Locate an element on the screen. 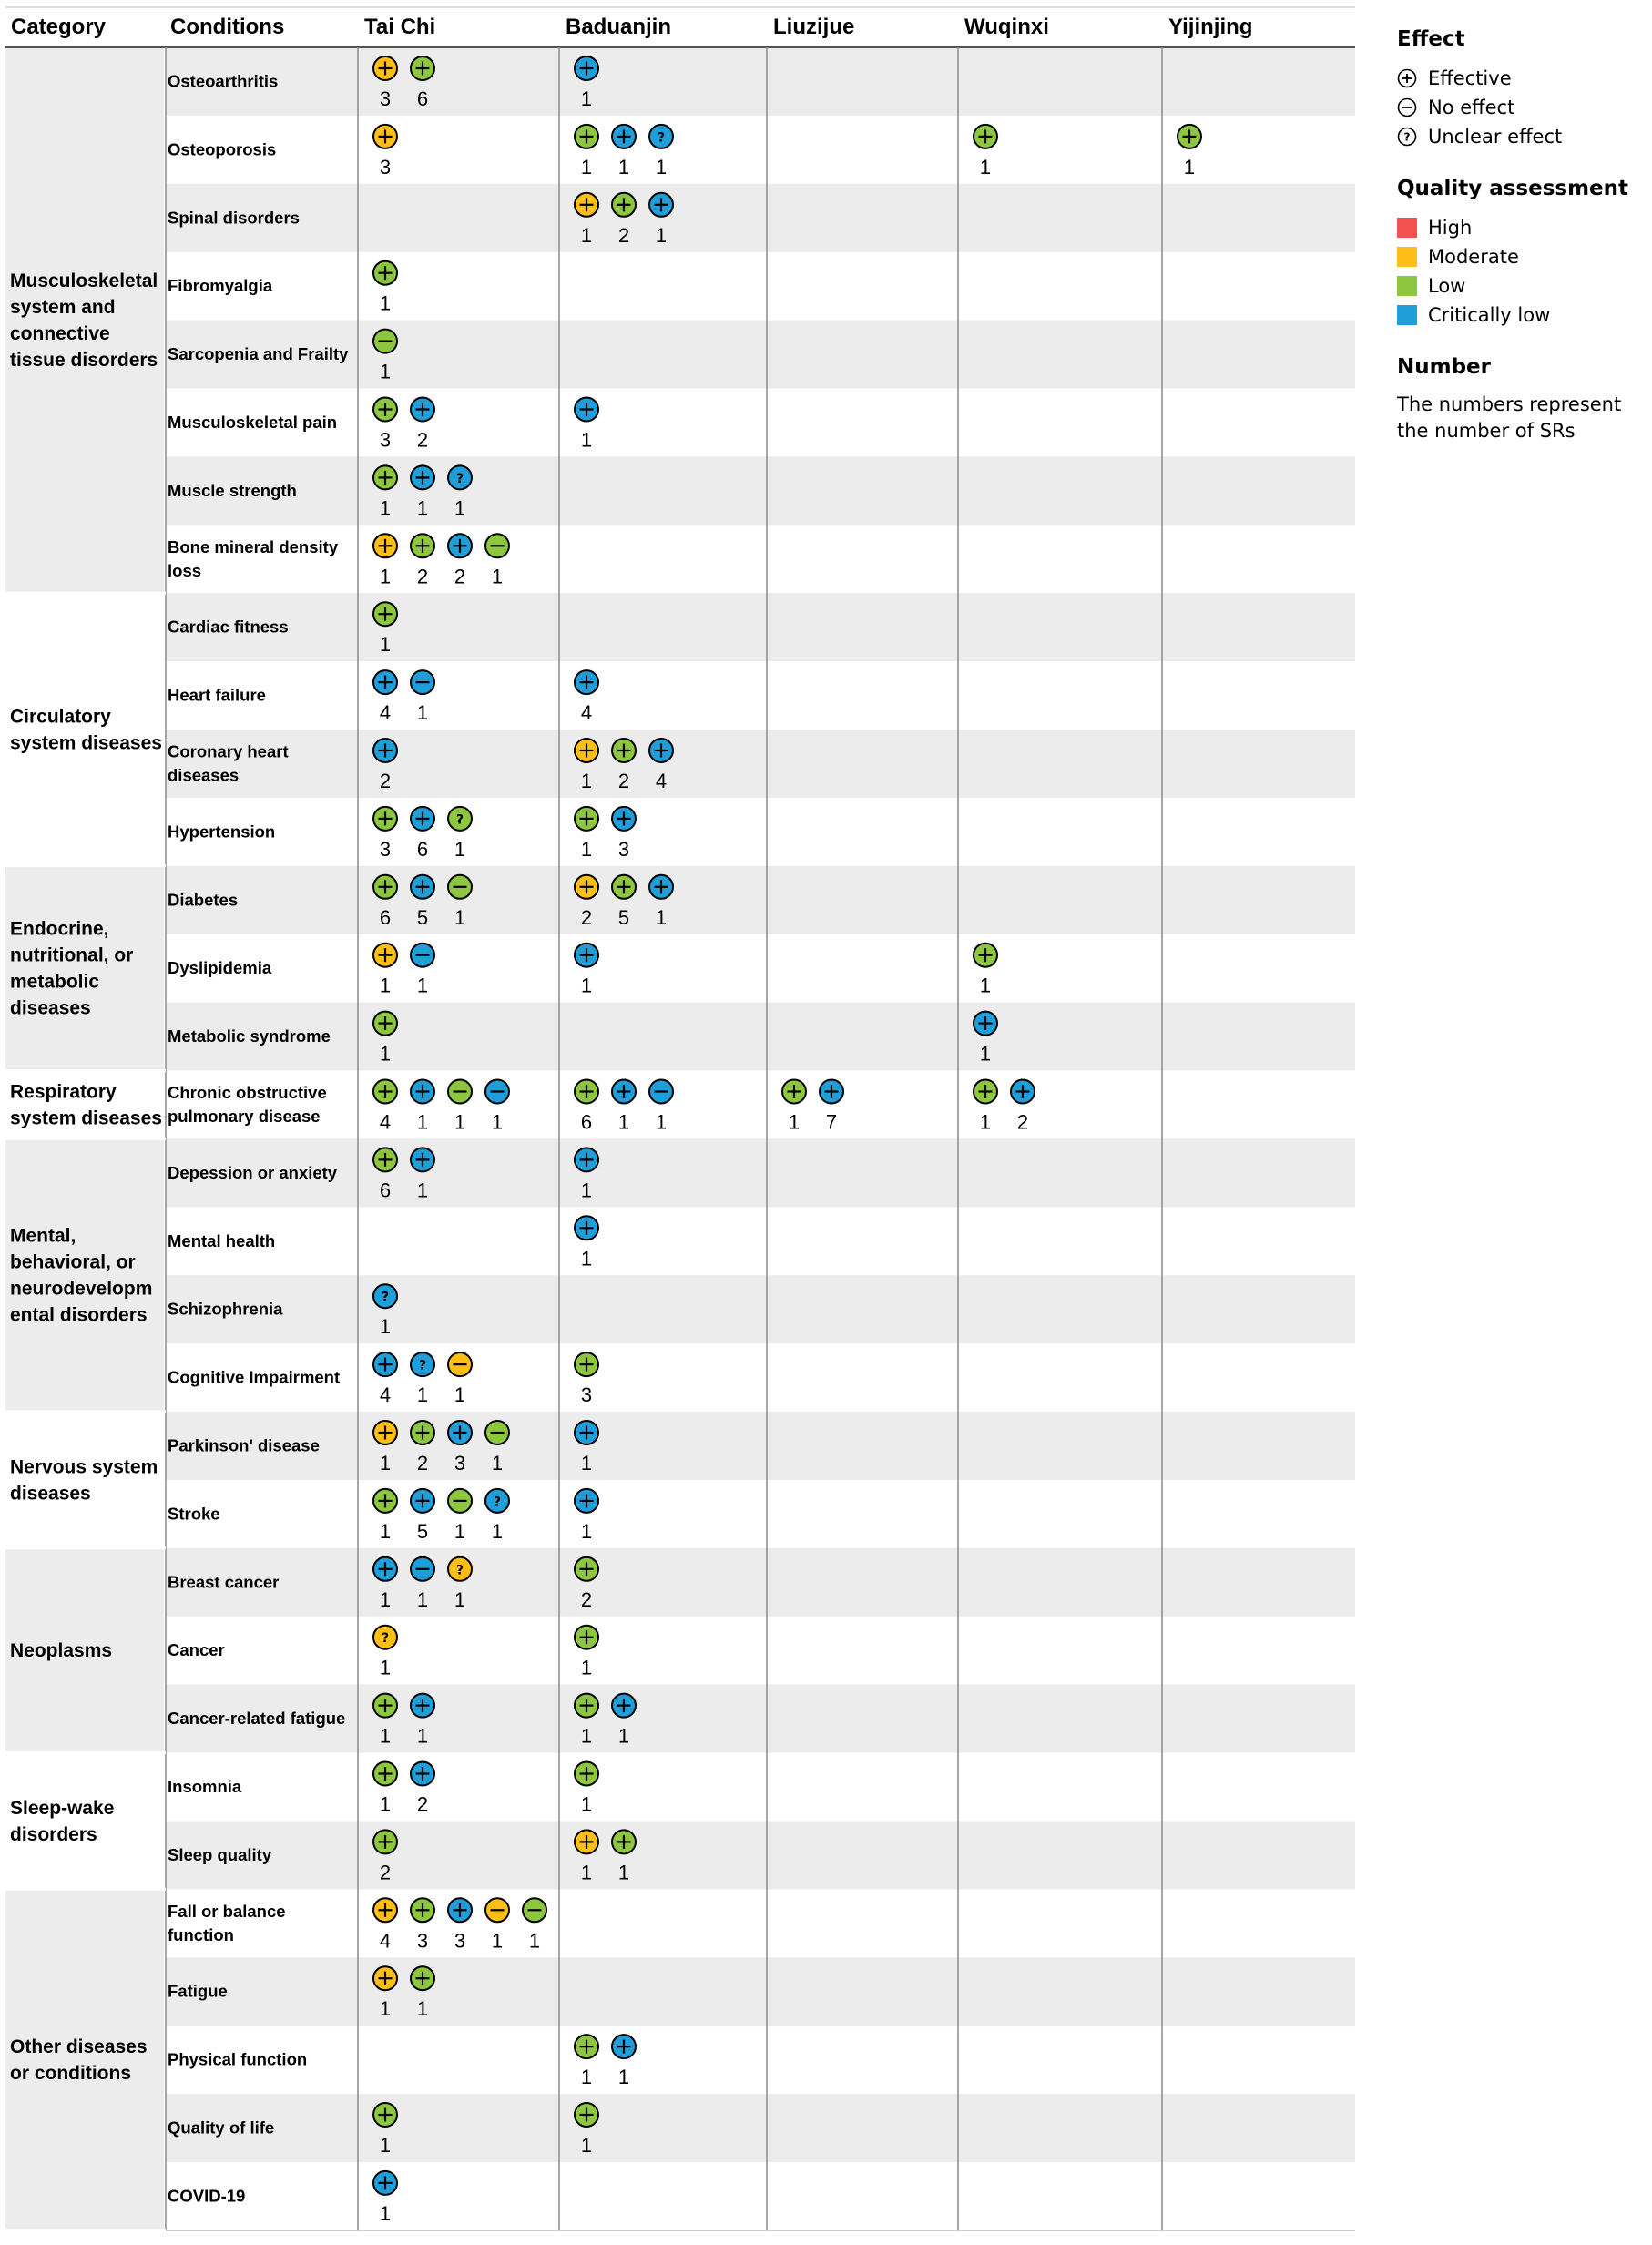 Image resolution: width=1652 pixels, height=2245 pixels. condition-label: loss is located at coordinates (184, 570).